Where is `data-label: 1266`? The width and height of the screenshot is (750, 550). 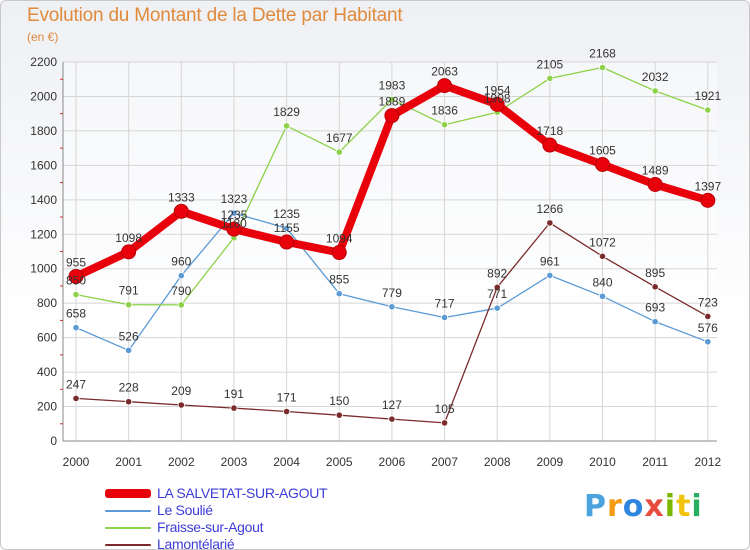 data-label: 1266 is located at coordinates (549, 209).